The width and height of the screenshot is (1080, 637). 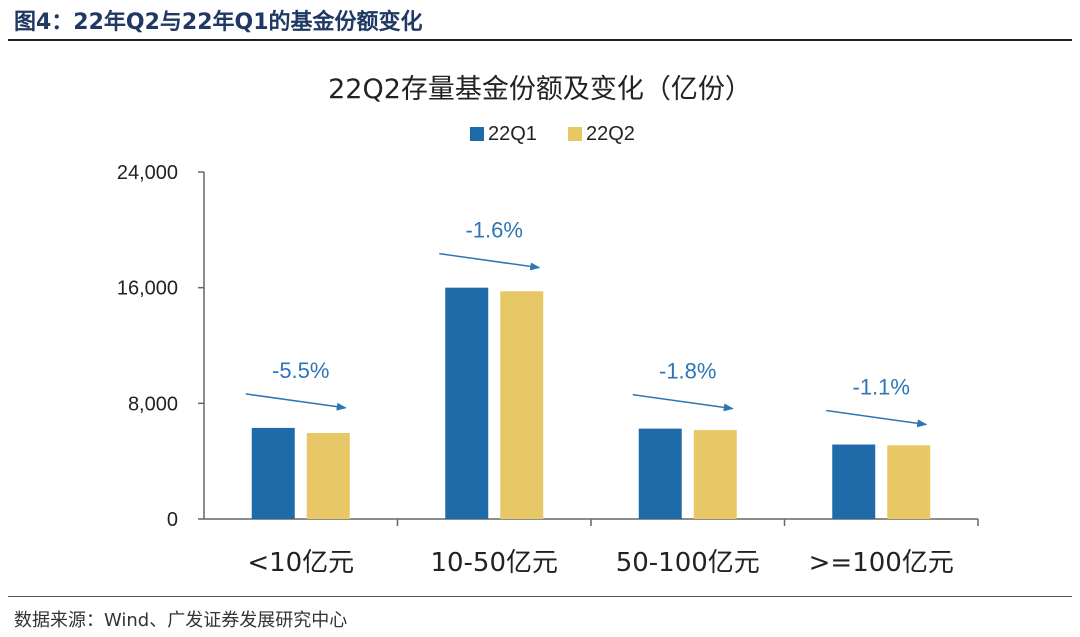 I want to click on legend-swatch-22q2, so click(x=575, y=134).